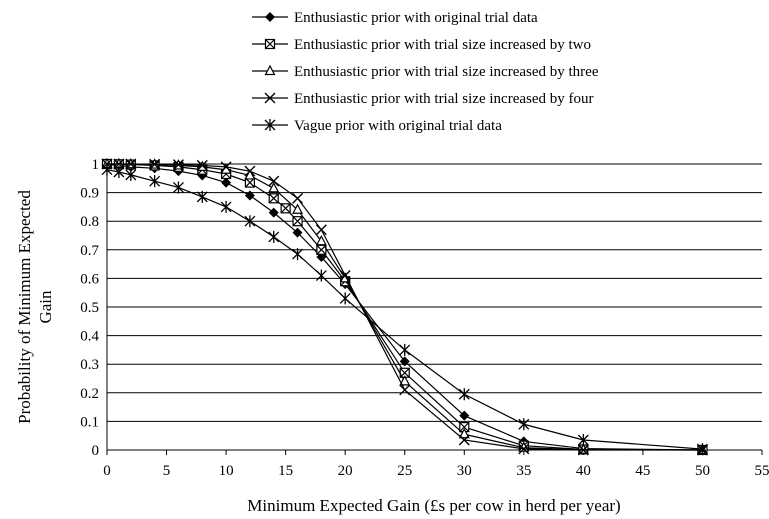 This screenshot has width=769, height=519. I want to click on y-tick-label: 0.2, so click(89, 394).